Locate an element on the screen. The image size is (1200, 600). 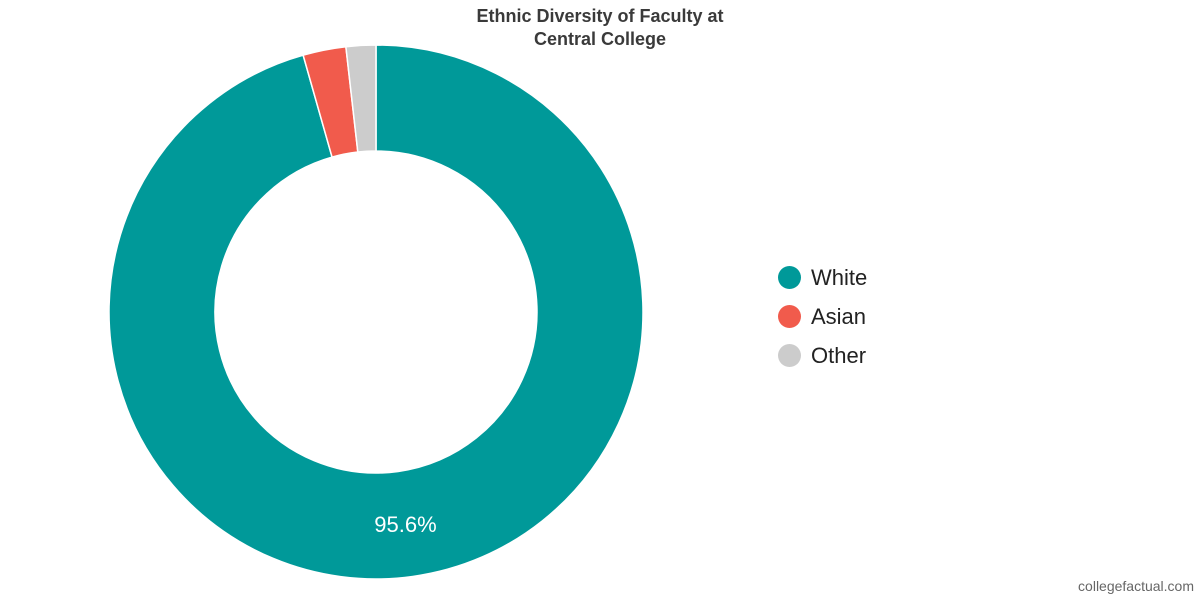
chart-legend: White Asian Other is located at coordinates (822, 316).